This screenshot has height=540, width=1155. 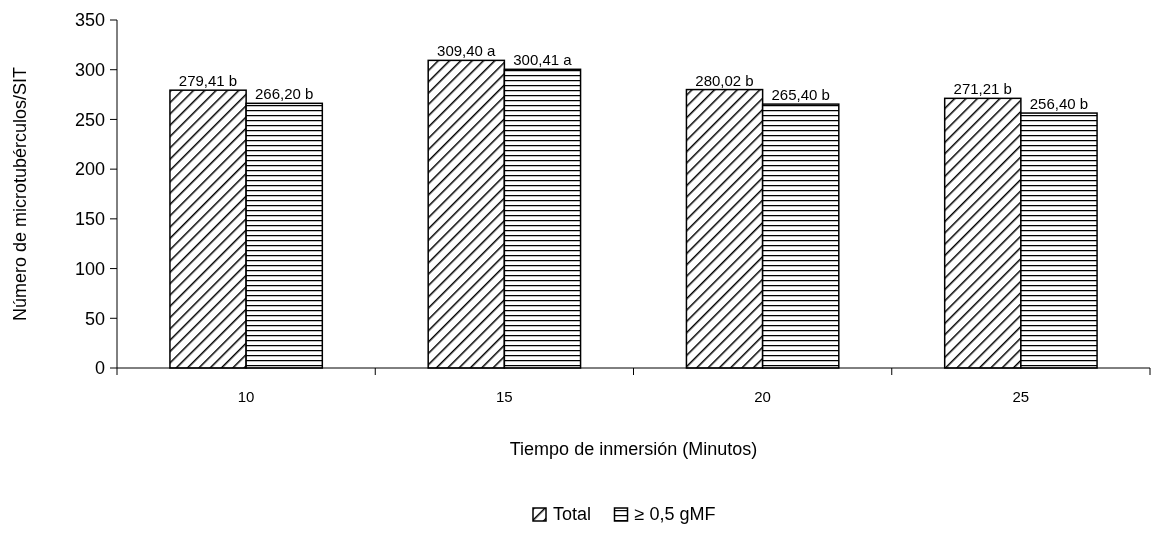 What do you see at coordinates (89, 219) in the screenshot?
I see `y-tick-label: 150` at bounding box center [89, 219].